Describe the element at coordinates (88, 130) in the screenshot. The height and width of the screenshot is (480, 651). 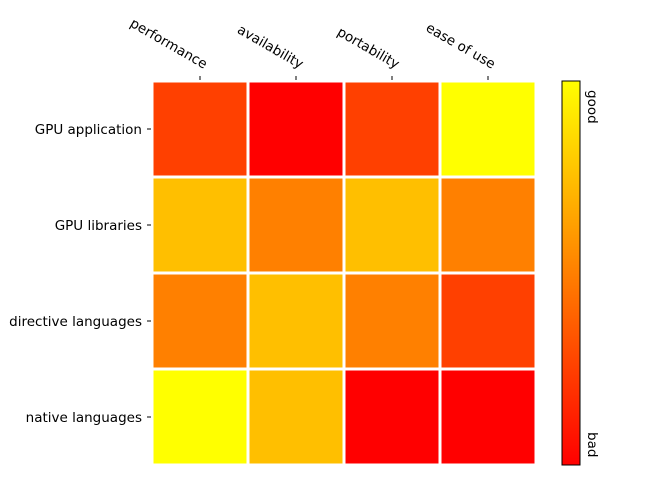
I see `row-tick-label: GPU application` at that location.